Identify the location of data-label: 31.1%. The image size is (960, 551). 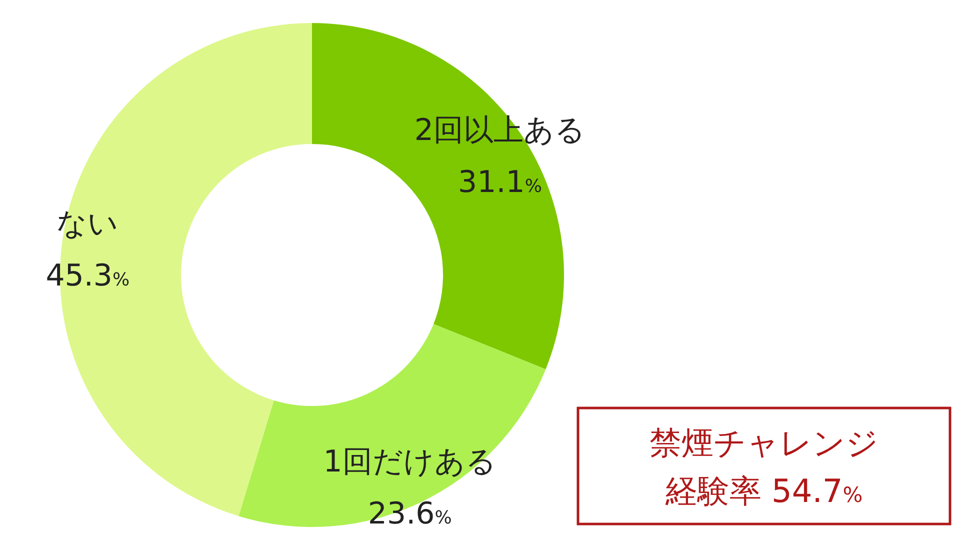
(500, 182).